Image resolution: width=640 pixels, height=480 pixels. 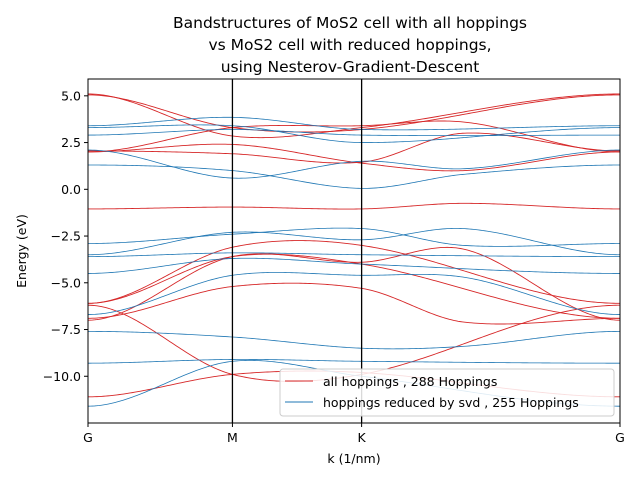 I want to click on chart-title-line-2: vs MoS2 cell with reduced hoppings,, so click(x=349, y=45).